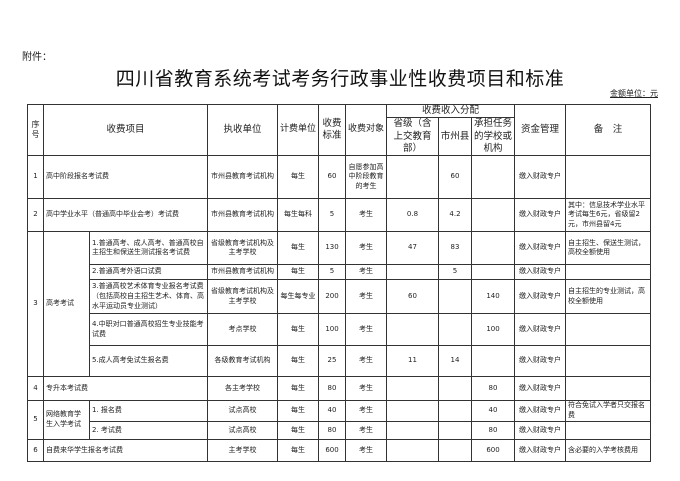 The image size is (680, 481). Describe the element at coordinates (148, 272) in the screenshot. I see `row-item: 2.普通高考外语口试费` at that location.